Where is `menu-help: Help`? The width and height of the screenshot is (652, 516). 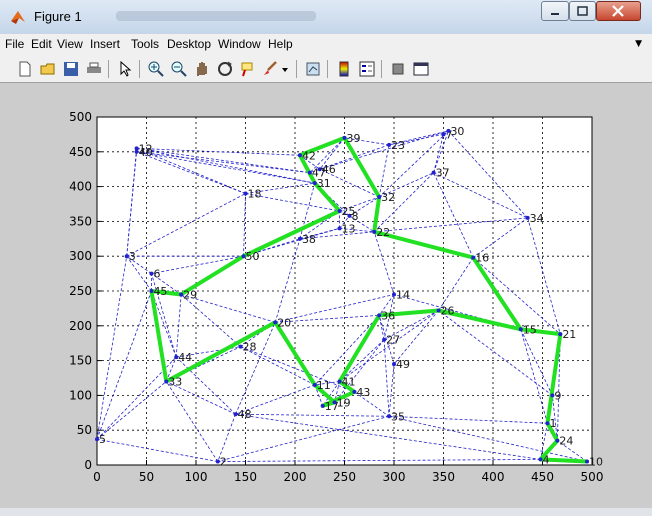 menu-help: Help is located at coordinates (280, 44).